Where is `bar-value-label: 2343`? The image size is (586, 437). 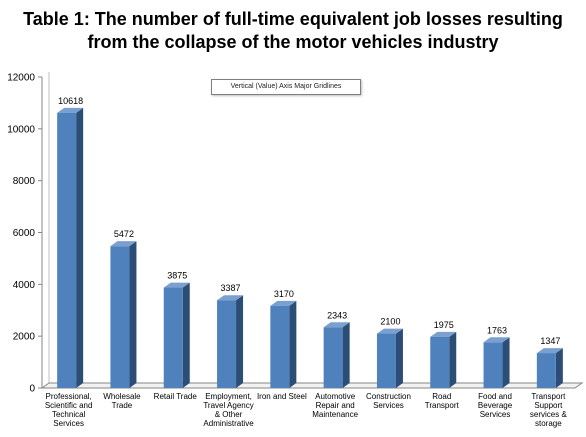 bar-value-label: 2343 is located at coordinates (337, 315).